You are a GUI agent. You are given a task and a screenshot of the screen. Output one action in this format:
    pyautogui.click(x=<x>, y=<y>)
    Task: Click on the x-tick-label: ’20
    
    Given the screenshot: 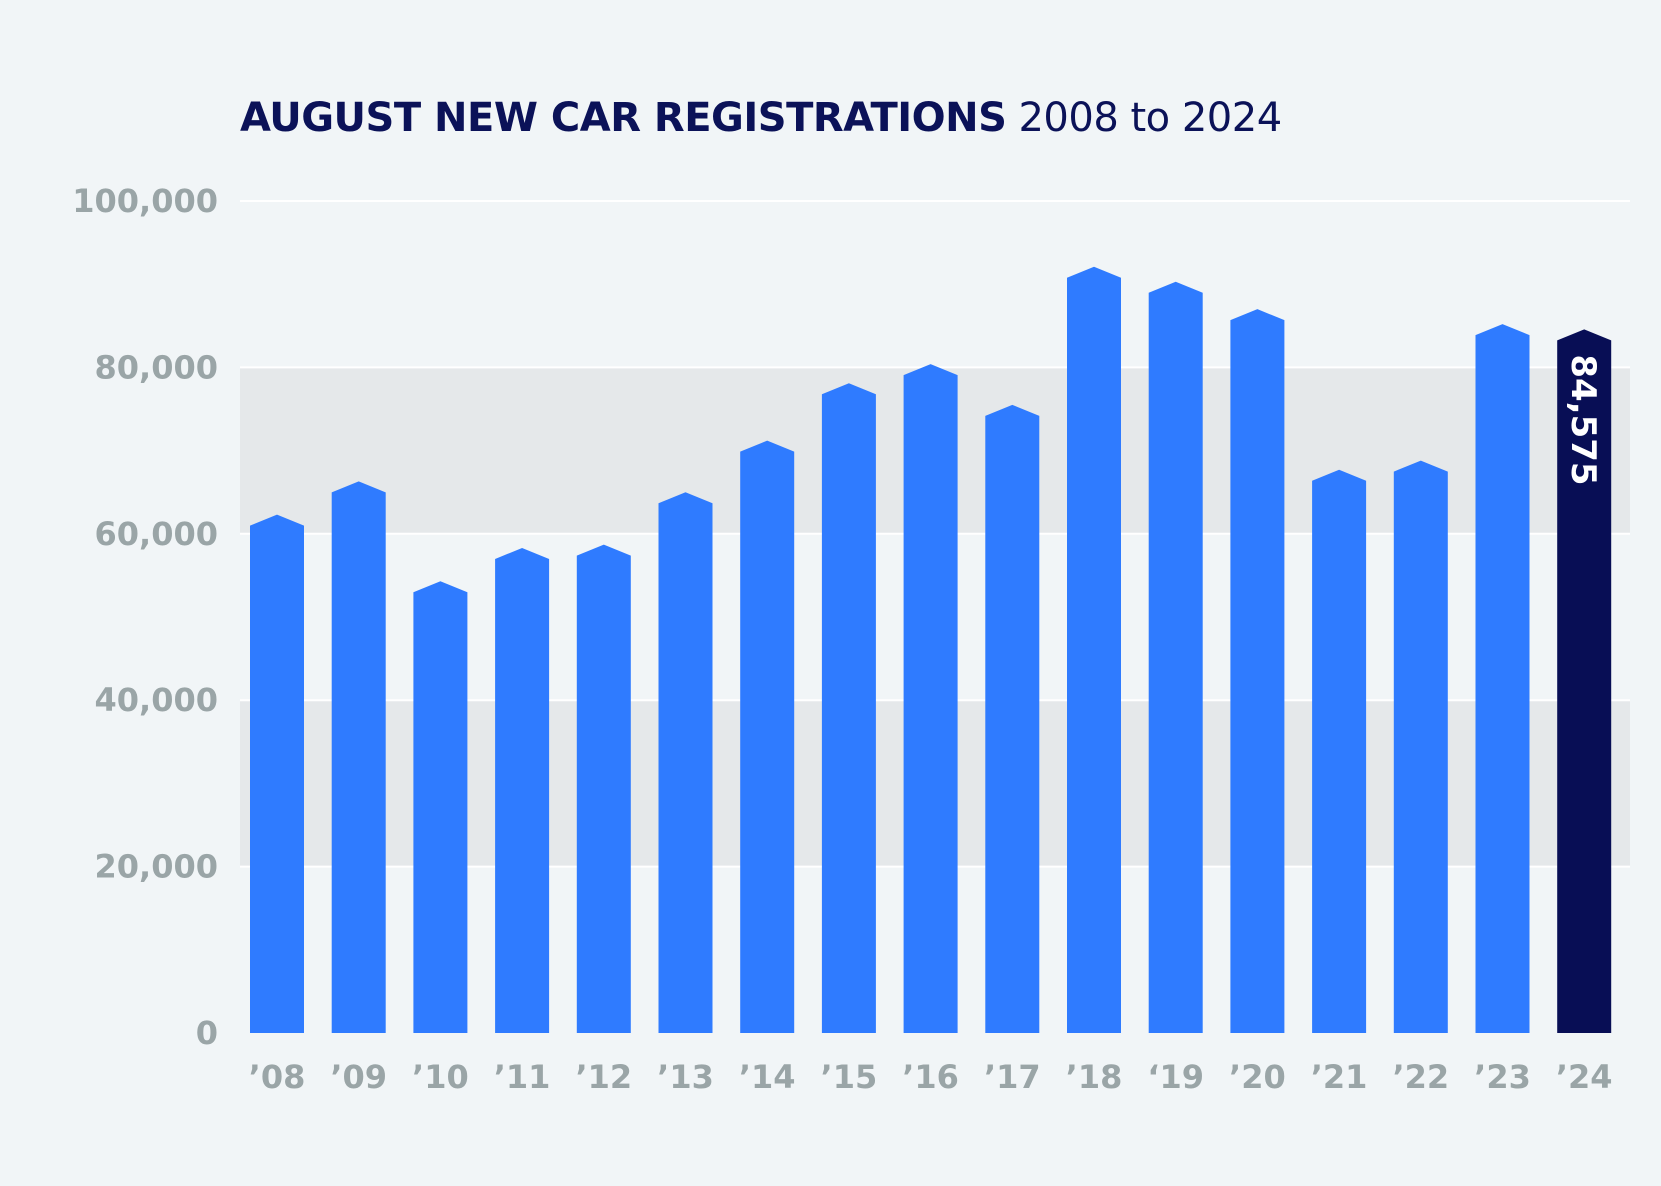 What is the action you would take?
    pyautogui.click(x=1257, y=1077)
    